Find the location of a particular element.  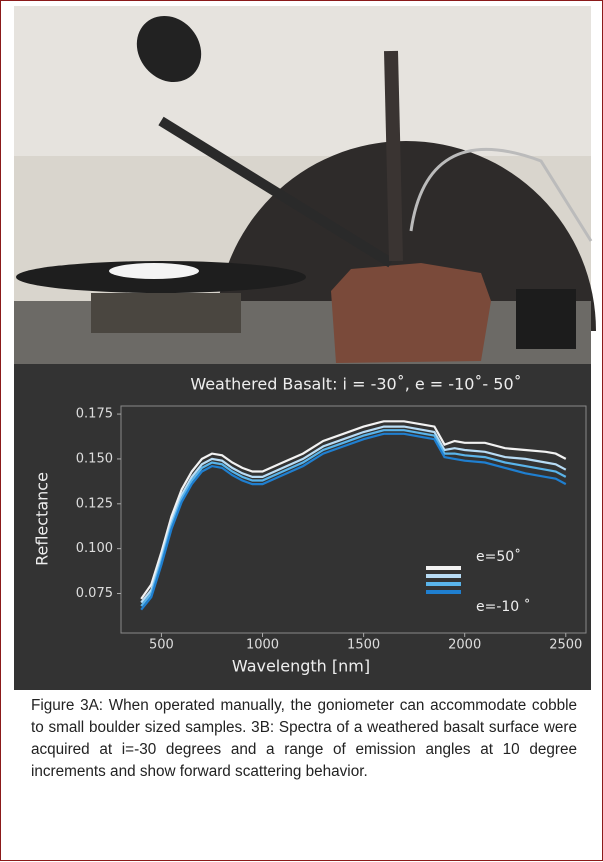

legend-label: e=50˚ is located at coordinates (498, 556).